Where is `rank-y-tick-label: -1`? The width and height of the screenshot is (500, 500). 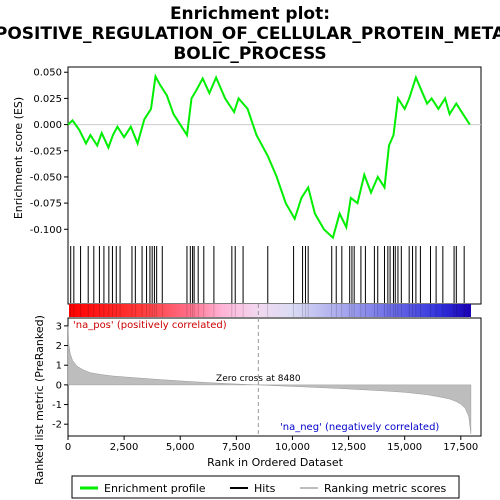 rank-y-tick-label: -1 is located at coordinates (57, 405).